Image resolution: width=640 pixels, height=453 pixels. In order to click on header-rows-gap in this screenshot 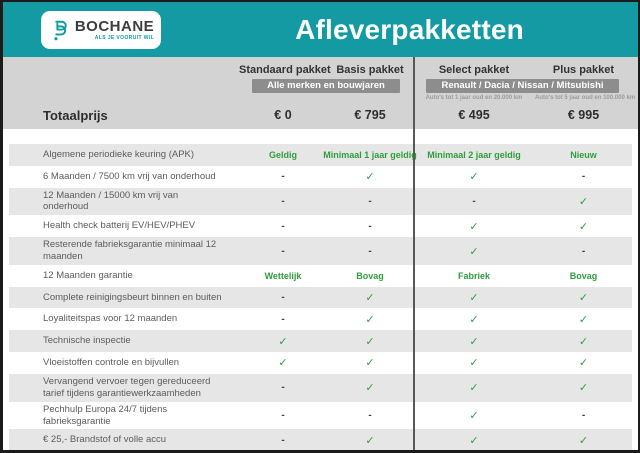, I will do `click(320, 136)`.